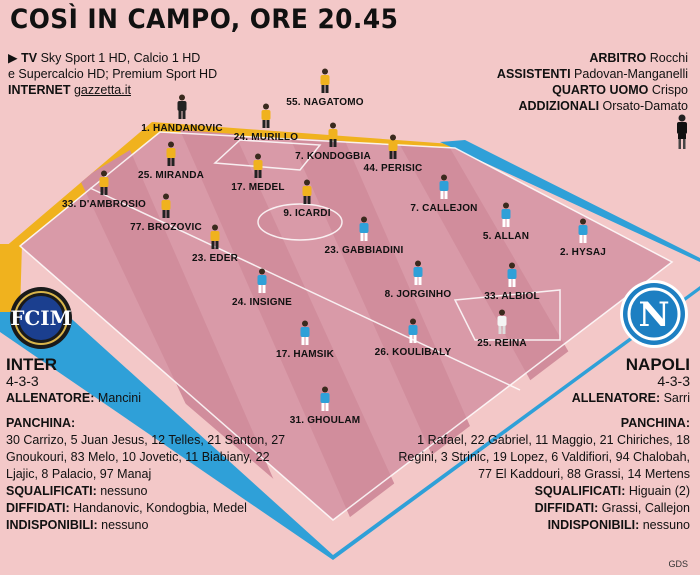 This screenshot has height=575, width=700. Describe the element at coordinates (151, 491) in the screenshot. I see `inter-suspended-line: SQUALIFICATI: nessuno` at that location.